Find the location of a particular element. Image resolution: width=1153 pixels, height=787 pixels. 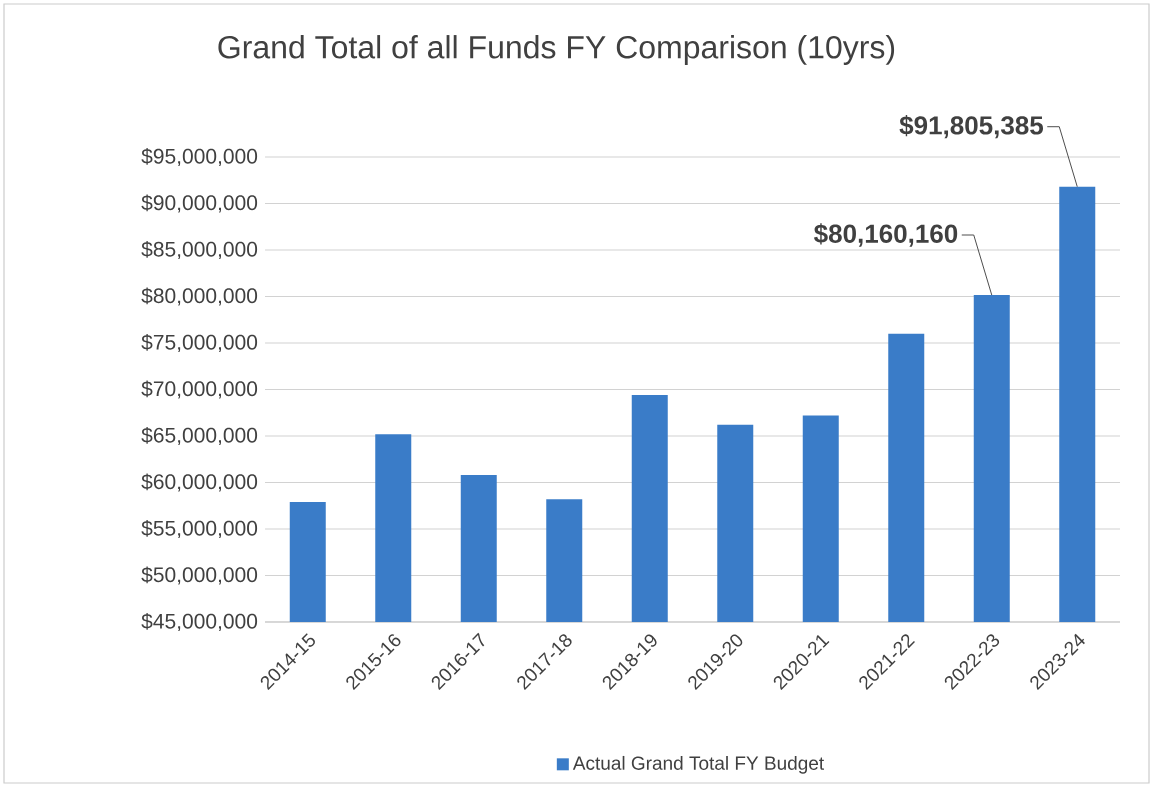

y-tick-label: $65,000,000 is located at coordinates (199, 436).